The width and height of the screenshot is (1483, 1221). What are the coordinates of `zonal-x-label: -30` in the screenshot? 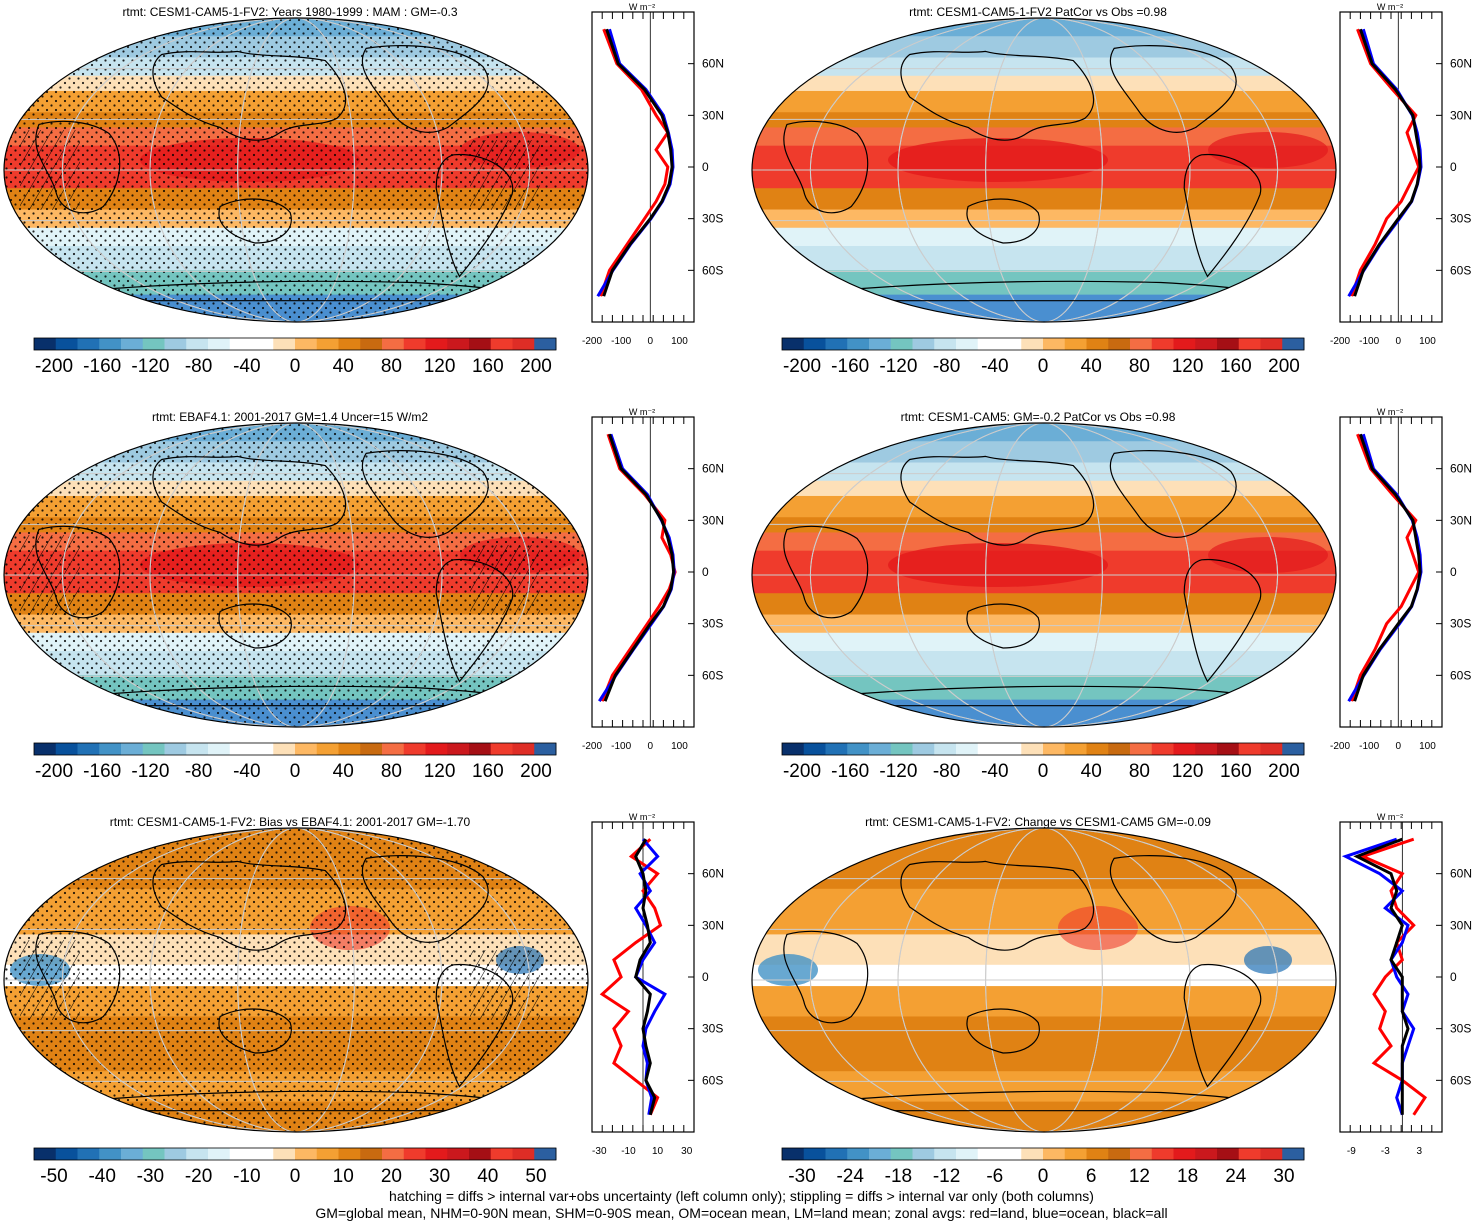 It's located at (599, 1151).